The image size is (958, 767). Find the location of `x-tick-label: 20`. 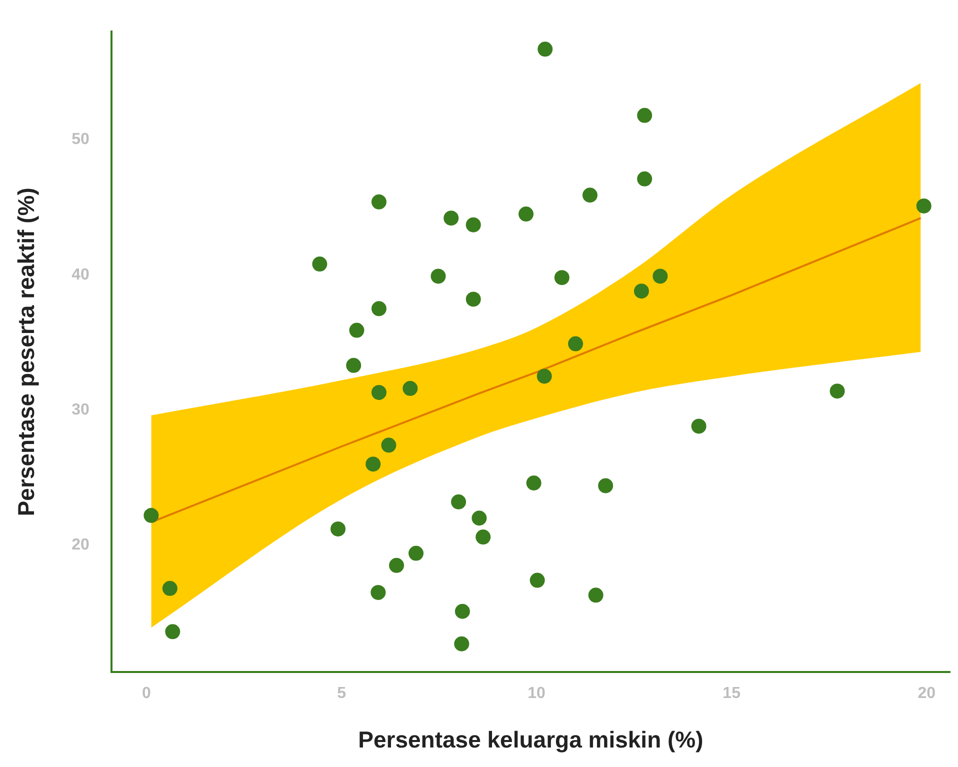

x-tick-label: 20 is located at coordinates (927, 693).